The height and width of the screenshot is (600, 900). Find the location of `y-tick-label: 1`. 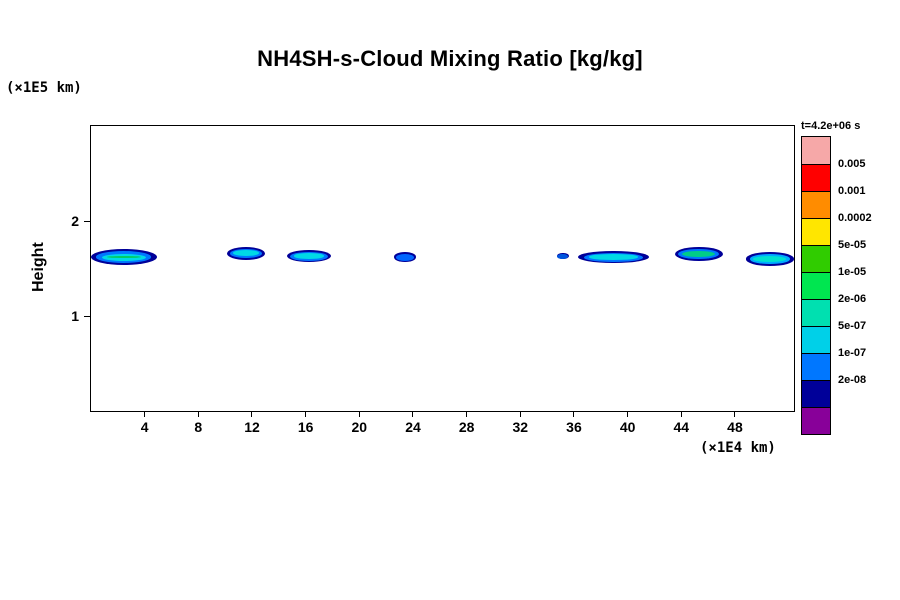

y-tick-label: 1 is located at coordinates (75, 316).